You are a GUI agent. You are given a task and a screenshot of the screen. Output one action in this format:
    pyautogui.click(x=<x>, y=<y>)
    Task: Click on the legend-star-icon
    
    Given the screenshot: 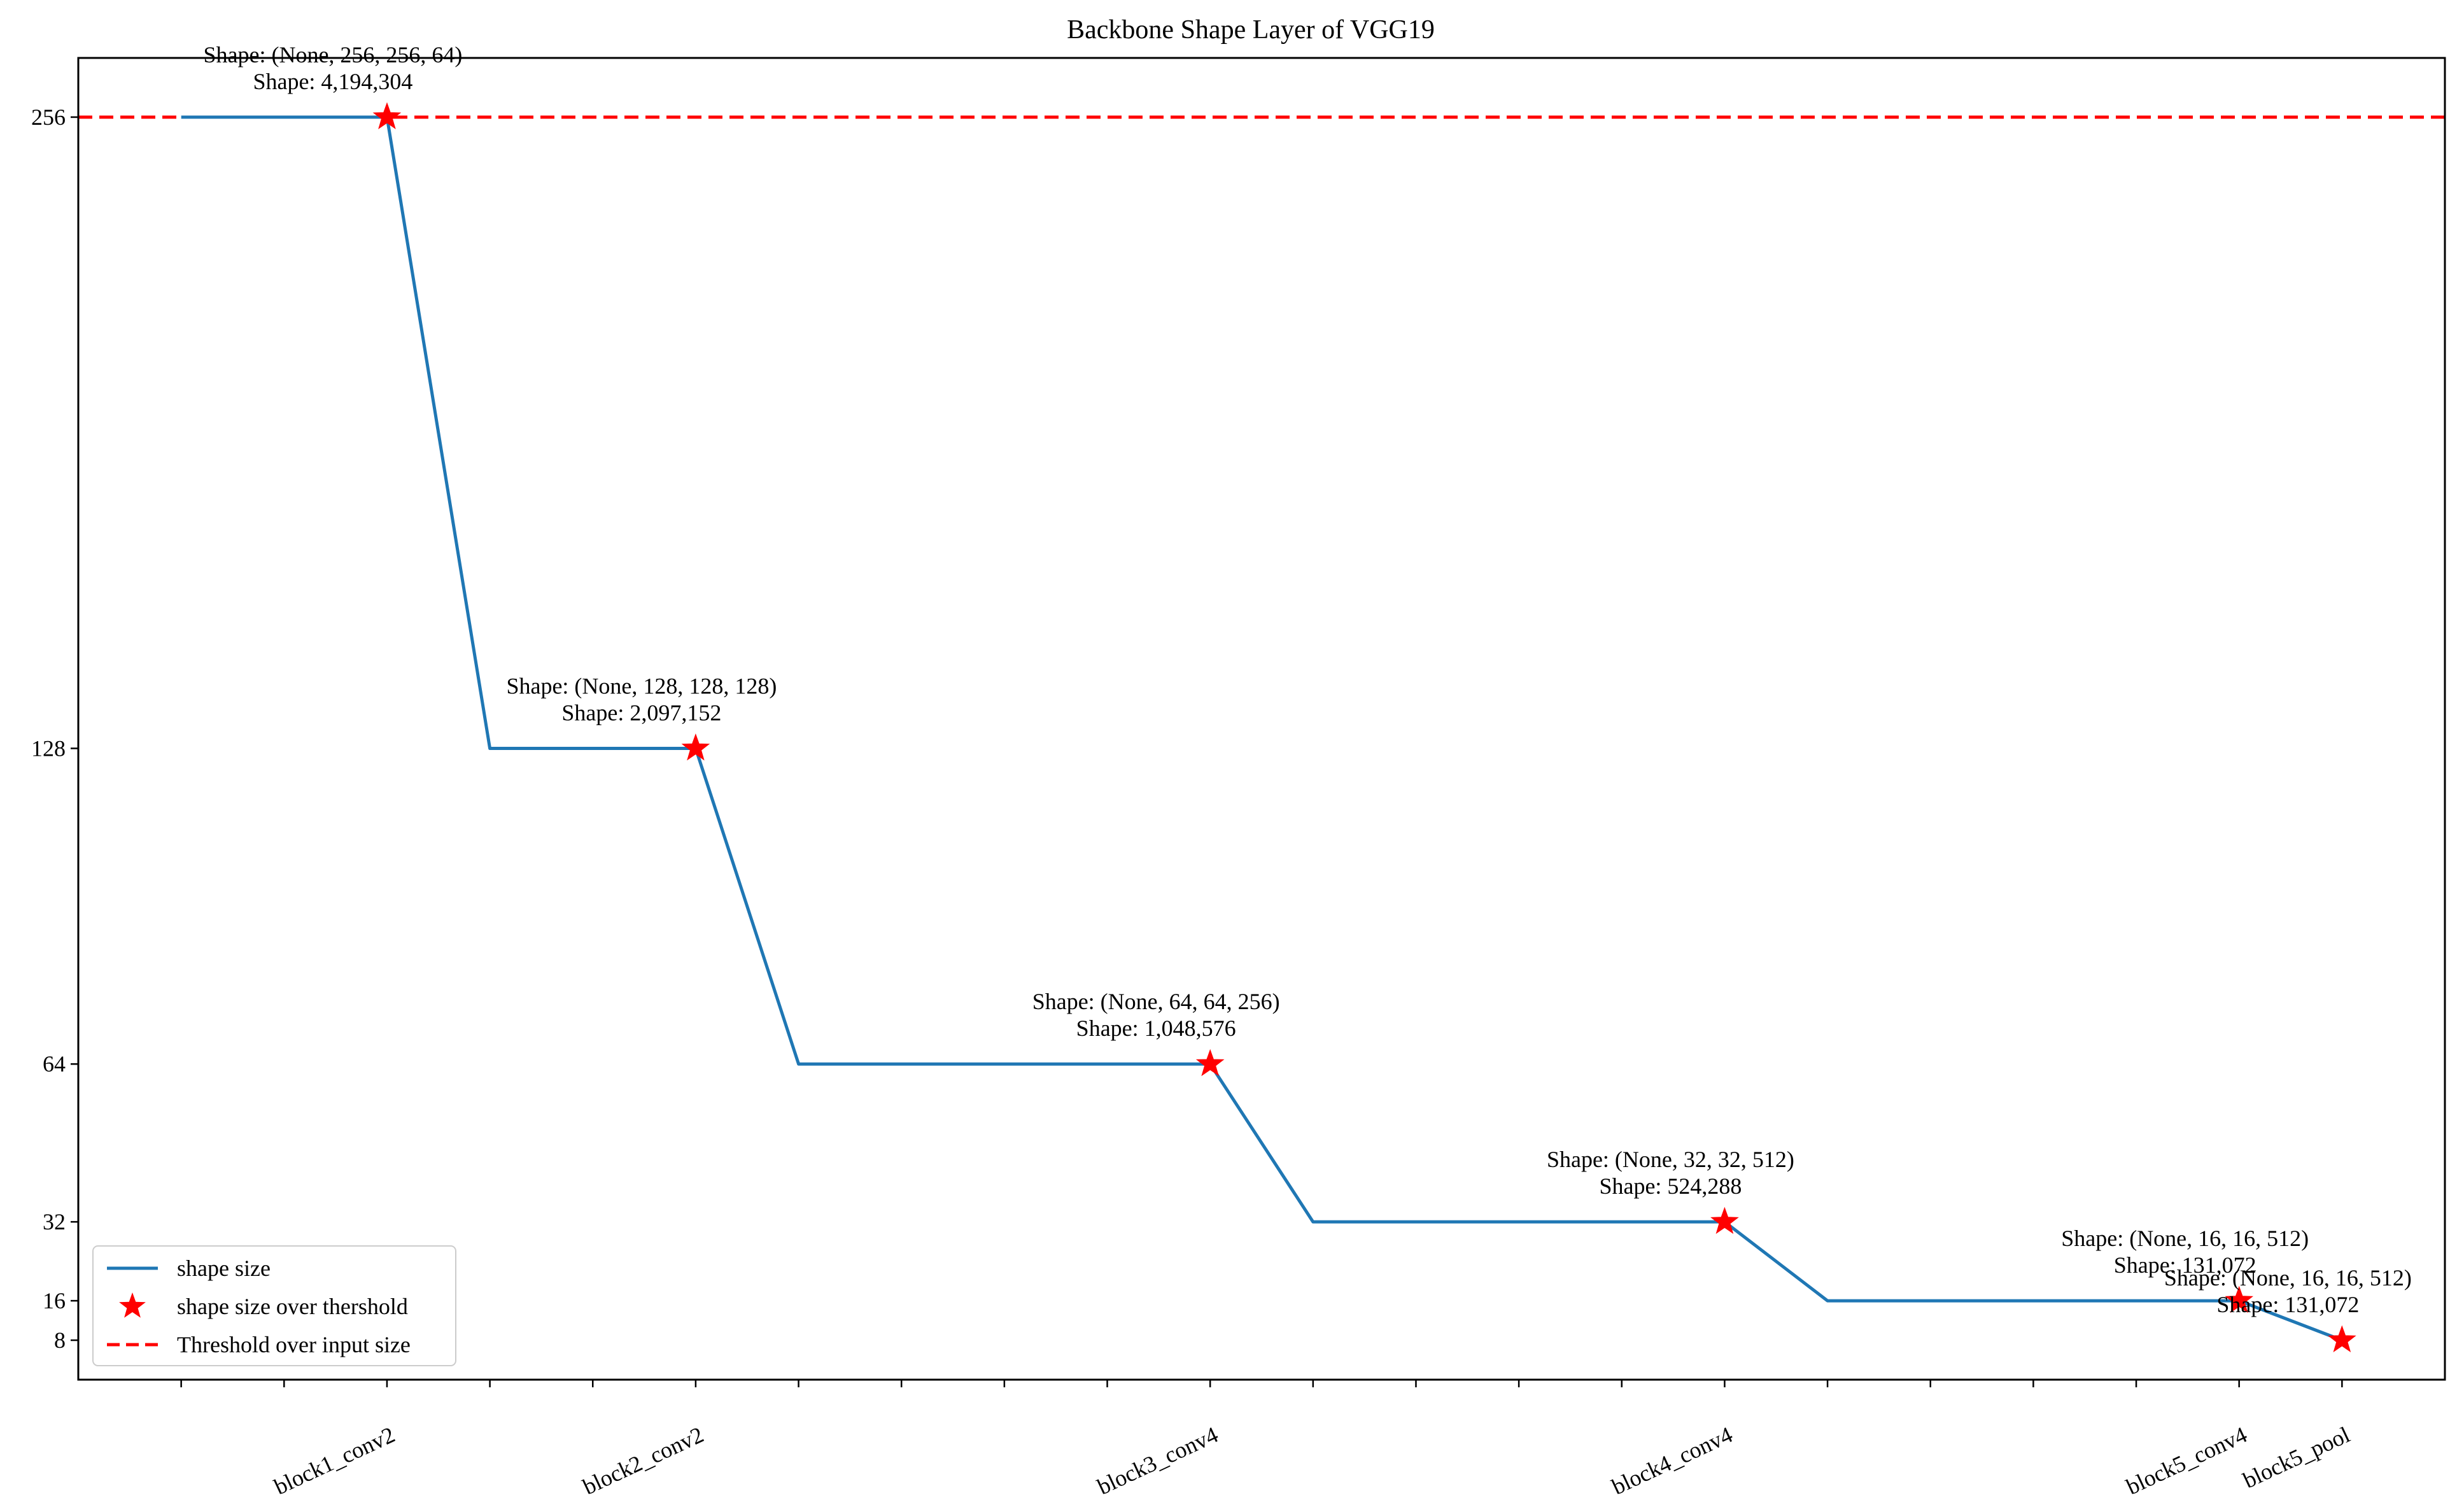 What is the action you would take?
    pyautogui.click(x=132, y=1305)
    